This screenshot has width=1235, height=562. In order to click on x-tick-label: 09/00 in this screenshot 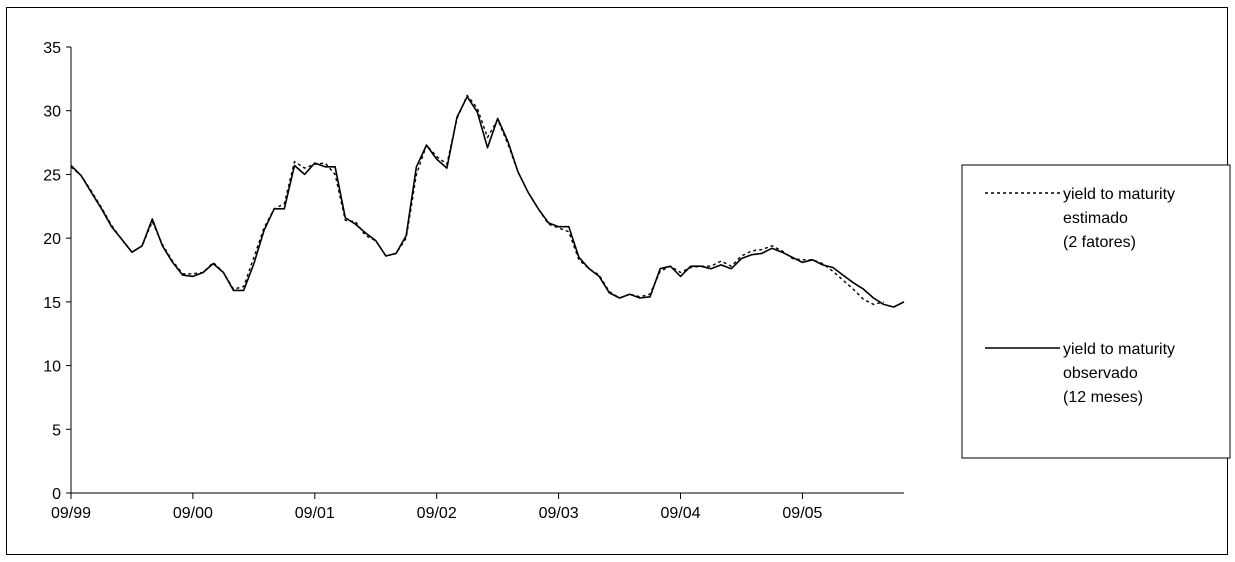, I will do `click(193, 513)`.